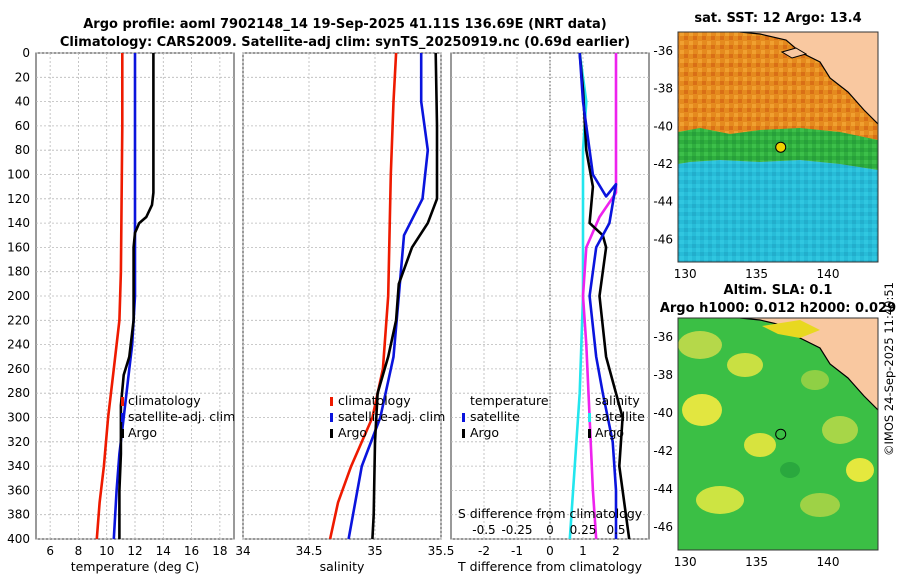 The width and height of the screenshot is (900, 580). What do you see at coordinates (495, 416) in the screenshot?
I see `legend-satellite-left: satellite` at bounding box center [495, 416].